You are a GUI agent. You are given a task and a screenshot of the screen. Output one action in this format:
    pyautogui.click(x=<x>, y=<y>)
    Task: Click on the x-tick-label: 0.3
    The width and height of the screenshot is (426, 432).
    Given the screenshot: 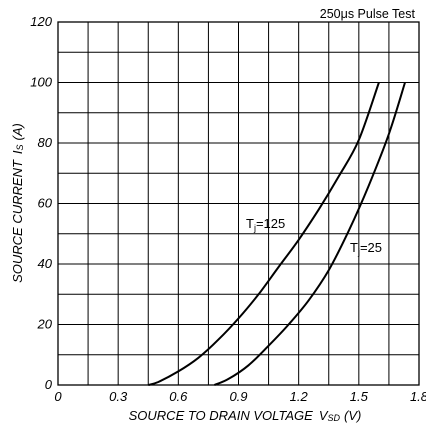 What is the action you would take?
    pyautogui.click(x=118, y=396)
    